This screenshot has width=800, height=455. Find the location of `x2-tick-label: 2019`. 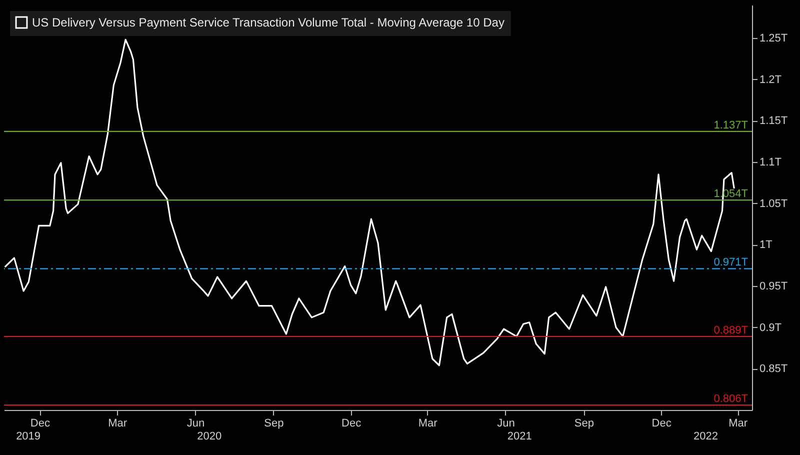

x2-tick-label: 2019 is located at coordinates (28, 436).